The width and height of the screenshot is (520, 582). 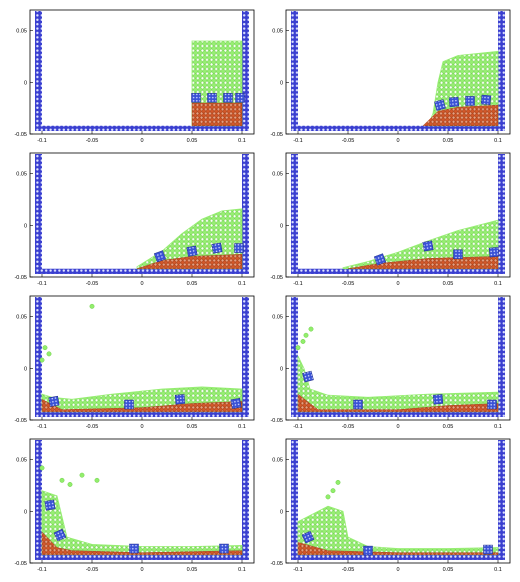 What do you see at coordinates (390, 505) in the screenshot?
I see `panel-8: -0.1 -0.05 0 0.05 0.1 0.05 0 -0.05` at bounding box center [390, 505].